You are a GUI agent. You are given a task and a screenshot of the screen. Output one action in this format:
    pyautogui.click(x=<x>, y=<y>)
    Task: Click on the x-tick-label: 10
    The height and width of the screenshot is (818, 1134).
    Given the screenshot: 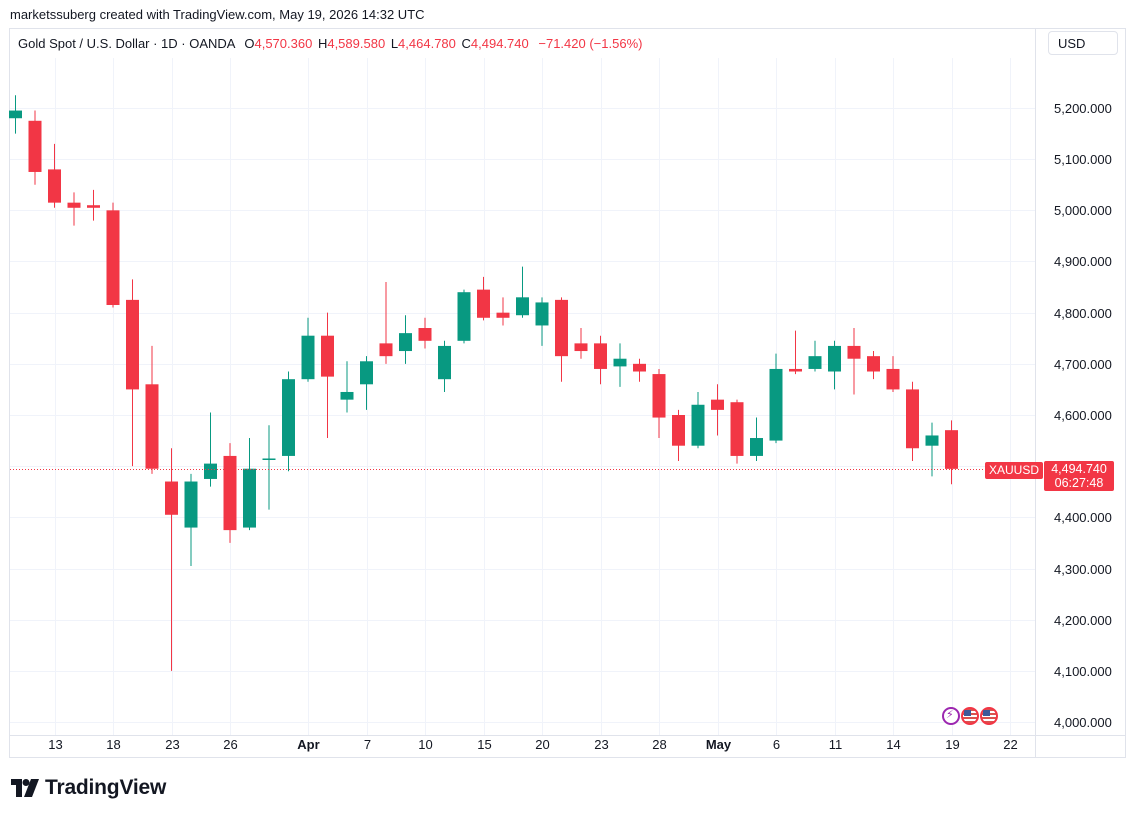 What is the action you would take?
    pyautogui.click(x=425, y=744)
    